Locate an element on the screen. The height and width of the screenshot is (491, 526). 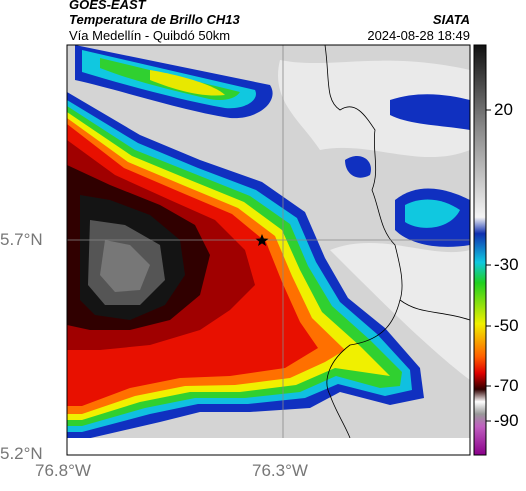
lat-label: 5.7°N is located at coordinates (21, 239).